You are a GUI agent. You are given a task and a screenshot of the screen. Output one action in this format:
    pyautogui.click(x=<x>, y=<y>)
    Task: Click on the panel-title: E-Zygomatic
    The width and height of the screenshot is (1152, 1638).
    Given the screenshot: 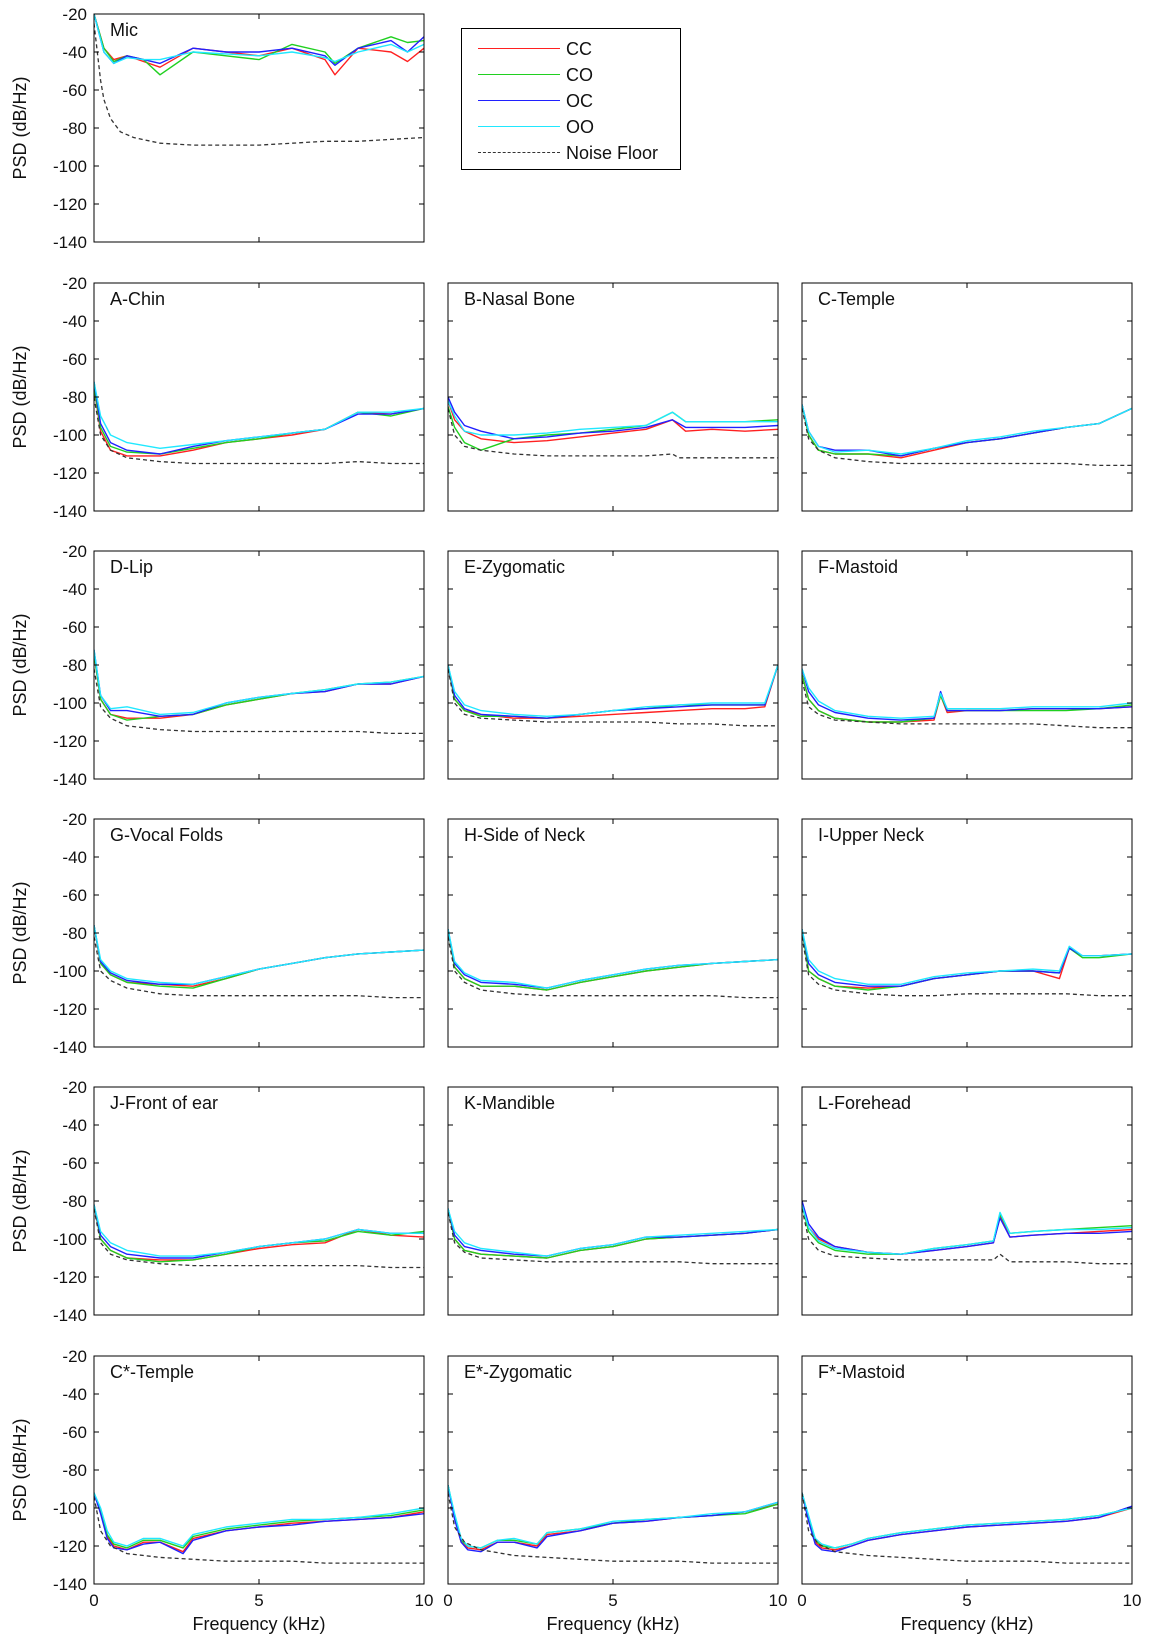 What is the action you would take?
    pyautogui.click(x=514, y=567)
    